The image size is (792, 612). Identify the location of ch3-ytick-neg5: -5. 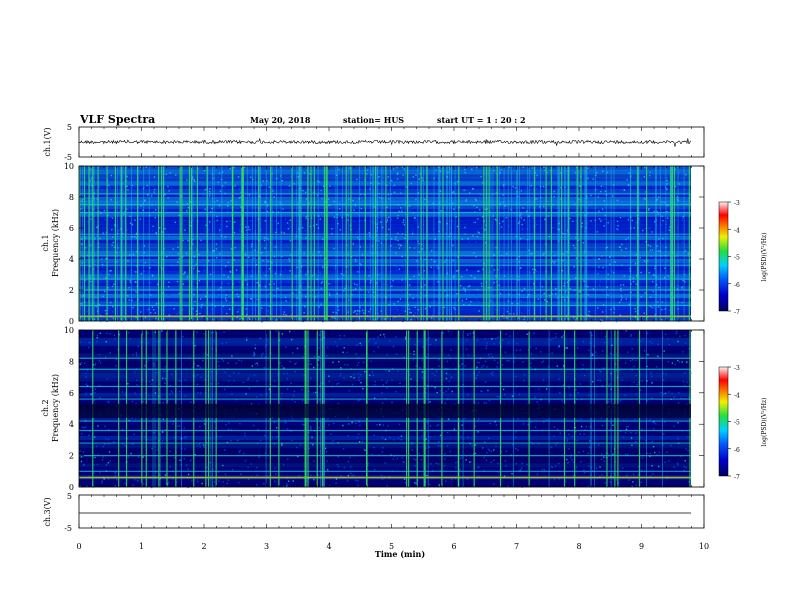
(68, 528).